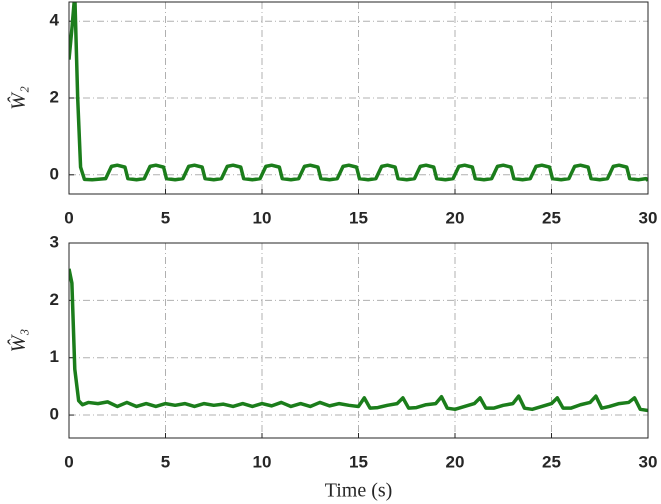  Describe the element at coordinates (55, 20) in the screenshot. I see `y-tick-label: 4` at that location.